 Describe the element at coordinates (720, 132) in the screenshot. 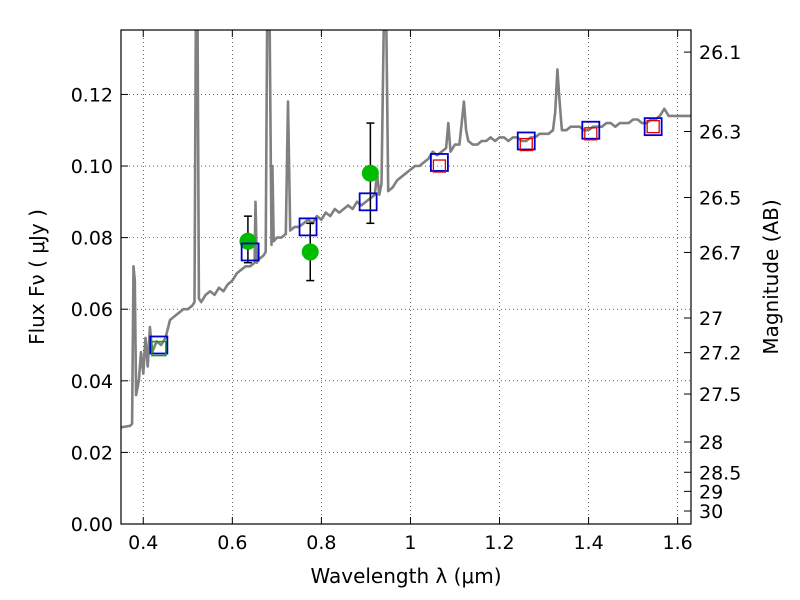

I see `y2-tick-label: 26.3` at that location.